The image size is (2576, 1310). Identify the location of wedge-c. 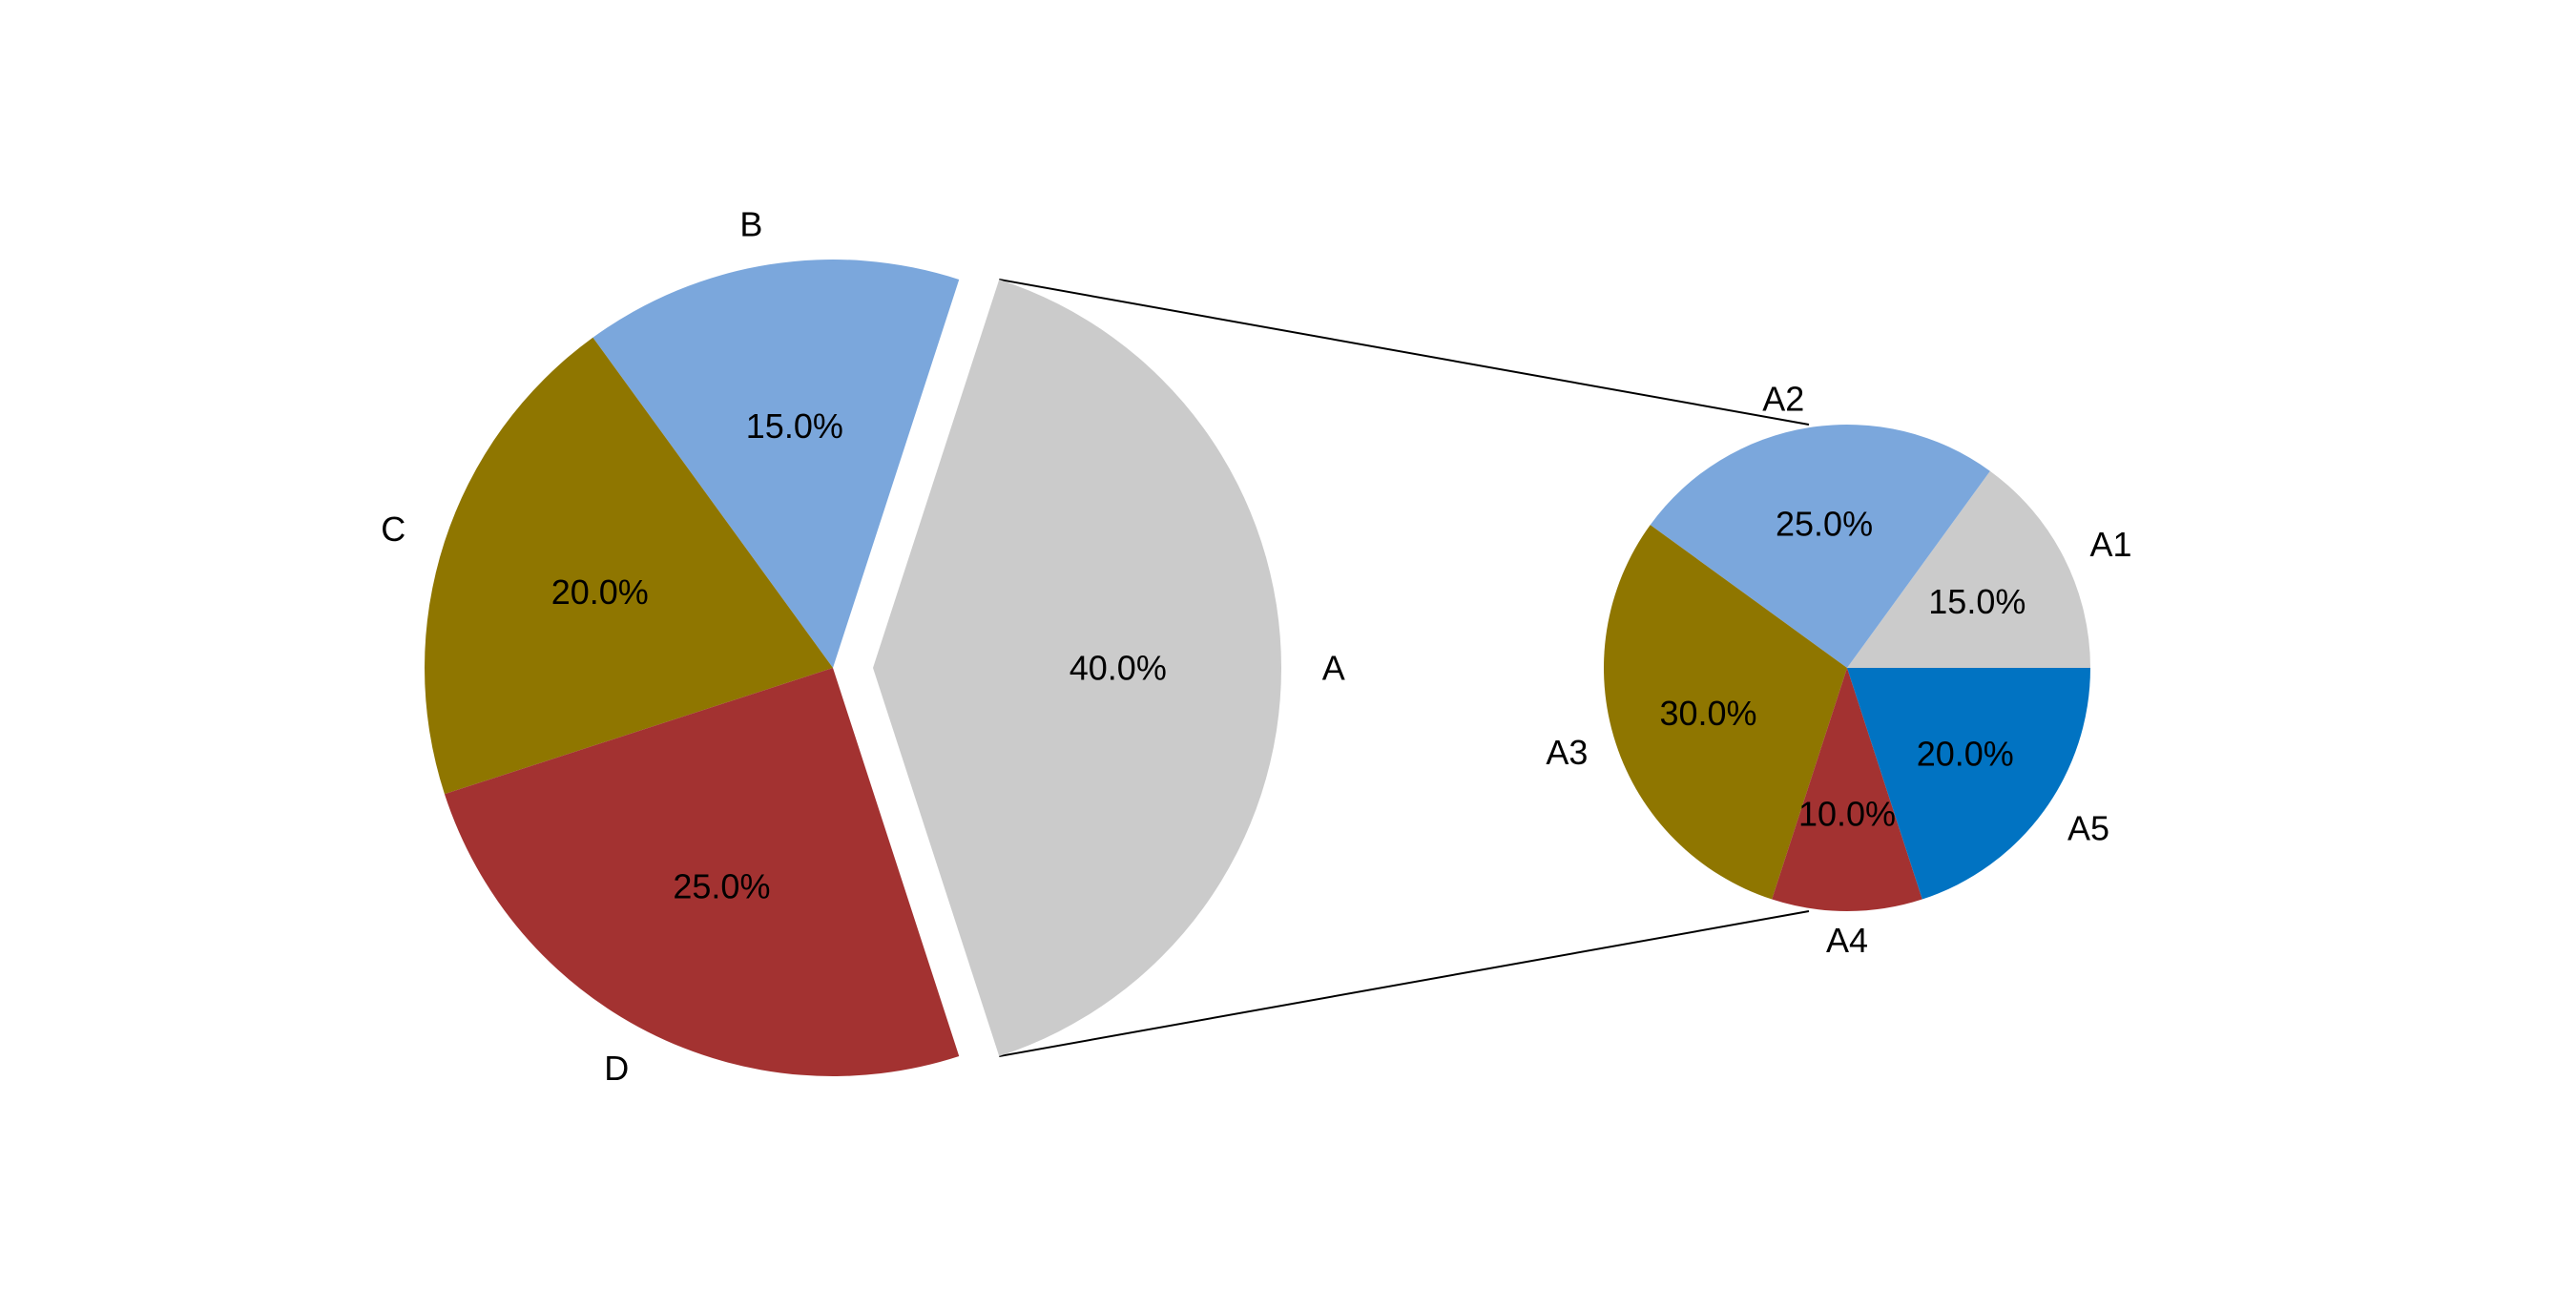
(629, 566).